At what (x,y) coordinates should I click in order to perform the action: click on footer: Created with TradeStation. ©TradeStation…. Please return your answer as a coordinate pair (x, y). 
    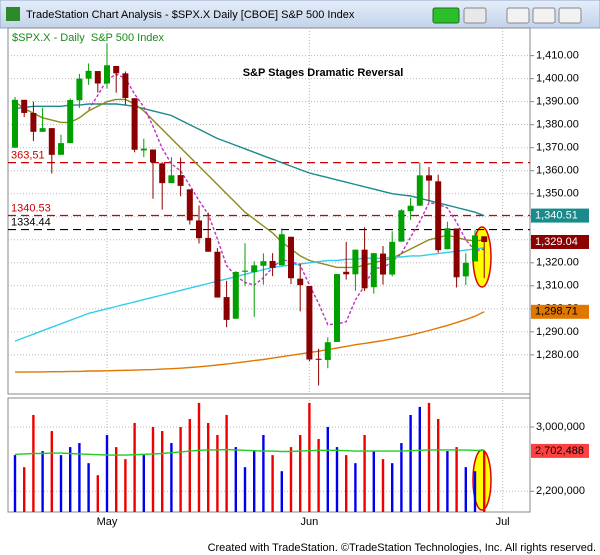
    Looking at the image, I should click on (402, 548).